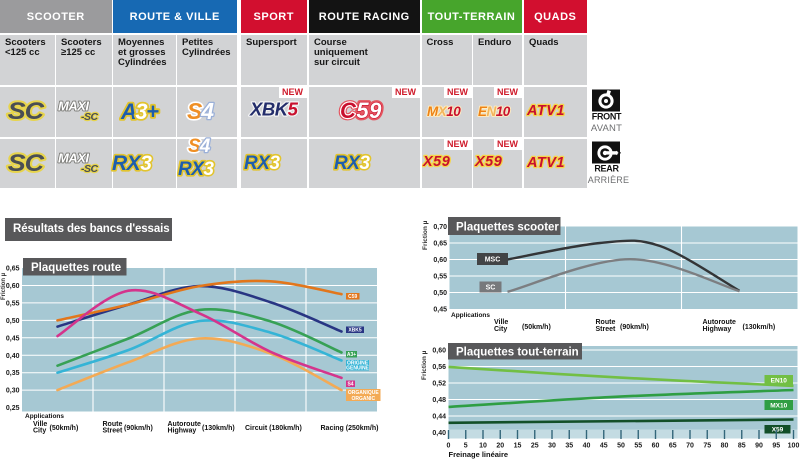 Image resolution: width=800 pixels, height=459 pixels. What do you see at coordinates (13, 321) in the screenshot?
I see `svg-text: 0,50` at bounding box center [13, 321].